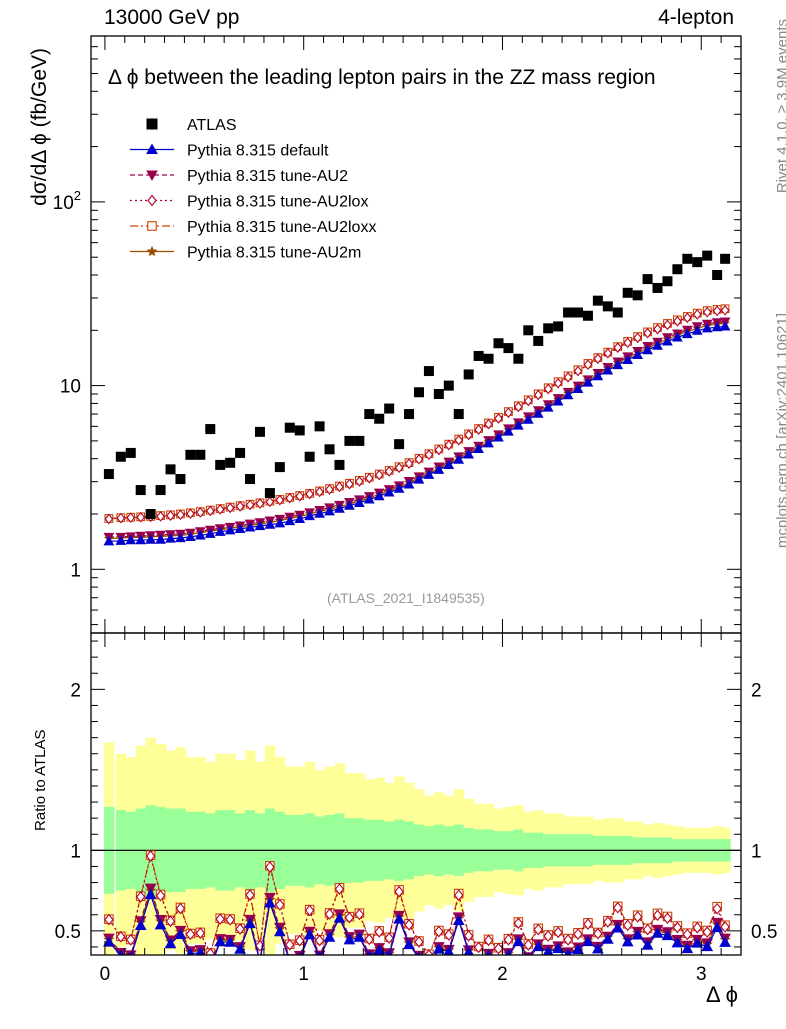 Image resolution: width=786 pixels, height=1029 pixels. I want to click on y-tick-label: 10, so click(70, 387).